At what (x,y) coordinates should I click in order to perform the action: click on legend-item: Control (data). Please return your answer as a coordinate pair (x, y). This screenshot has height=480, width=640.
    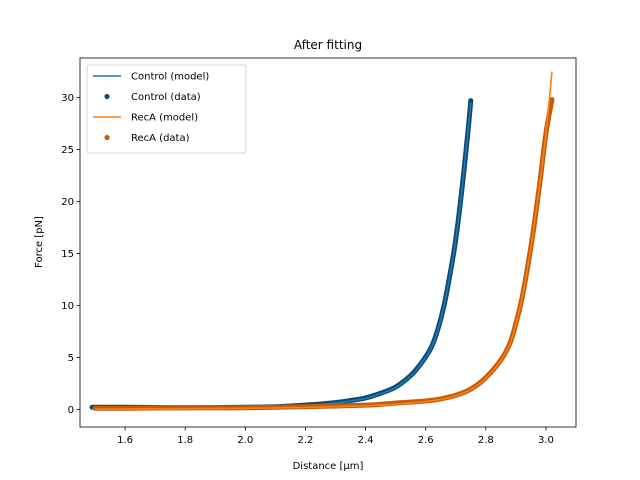
    Looking at the image, I should click on (152, 97).